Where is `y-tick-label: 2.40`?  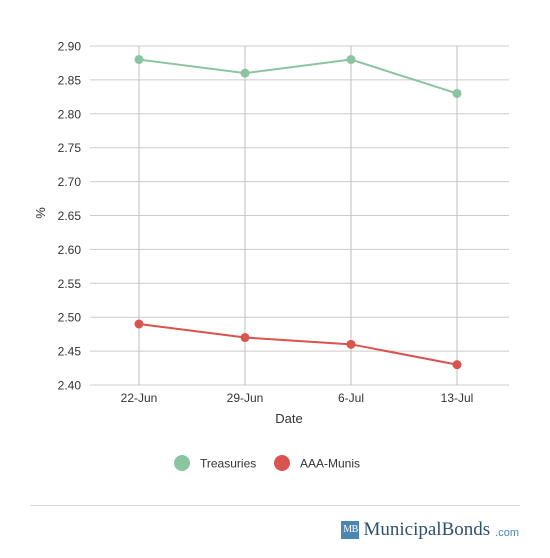 y-tick-label: 2.40 is located at coordinates (70, 386).